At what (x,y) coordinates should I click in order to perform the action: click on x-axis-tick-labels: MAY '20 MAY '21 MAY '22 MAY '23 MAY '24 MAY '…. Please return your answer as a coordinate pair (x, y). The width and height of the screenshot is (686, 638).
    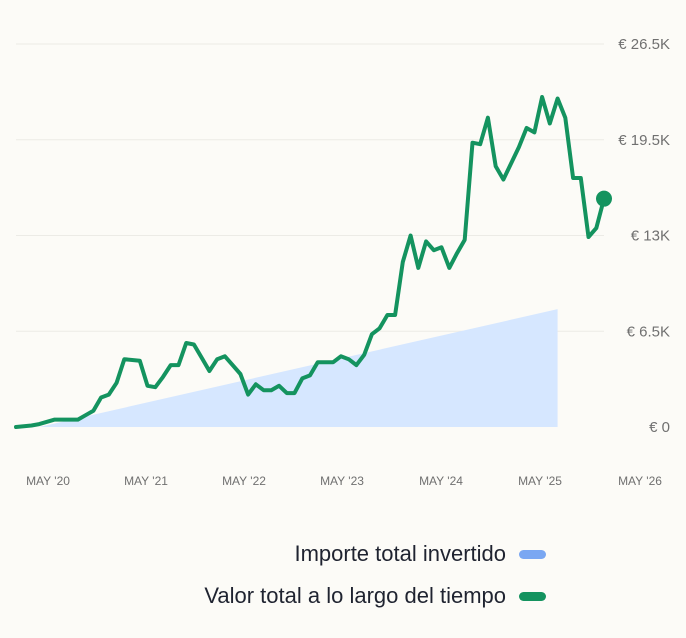
    Looking at the image, I should click on (344, 481).